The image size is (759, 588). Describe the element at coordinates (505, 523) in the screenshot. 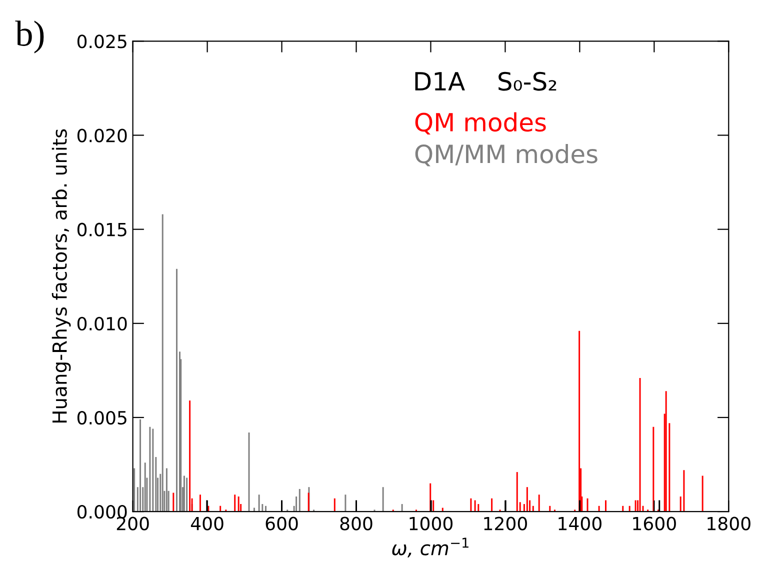

I see `x-tick-label: 1200` at that location.